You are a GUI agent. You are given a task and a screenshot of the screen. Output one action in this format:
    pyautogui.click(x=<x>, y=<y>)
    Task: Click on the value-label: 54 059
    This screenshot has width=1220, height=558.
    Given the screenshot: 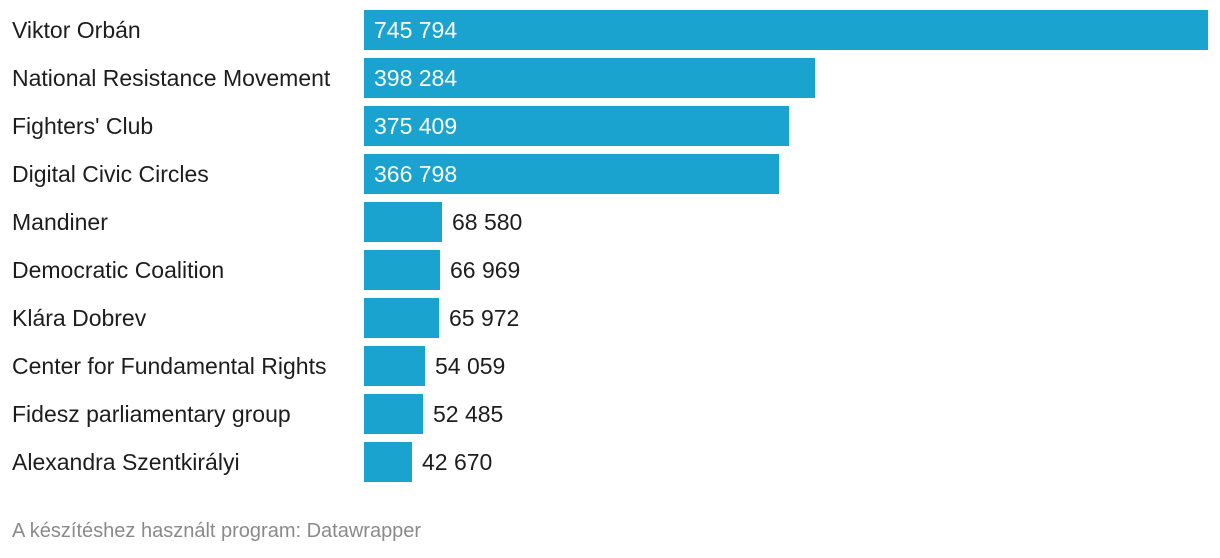 What is the action you would take?
    pyautogui.click(x=470, y=366)
    